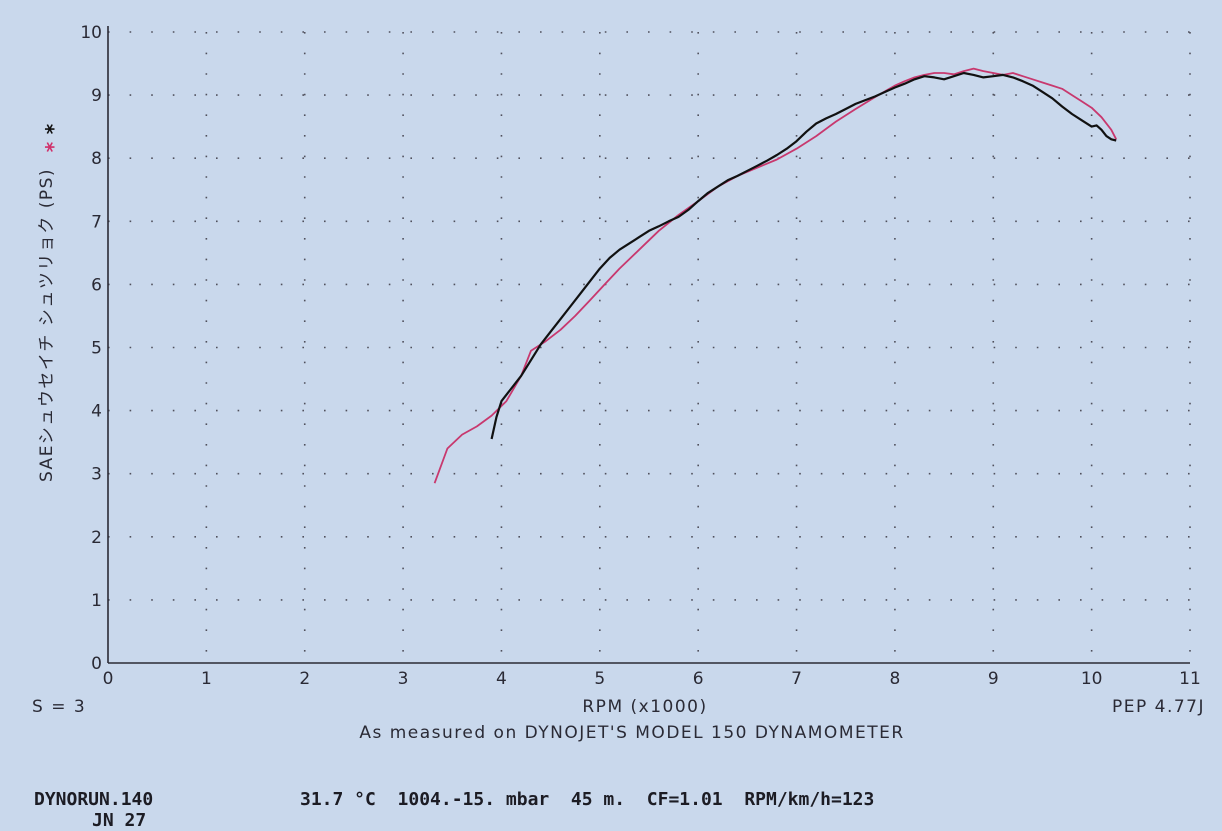 The height and width of the screenshot is (831, 1222). I want to click on y-tick-label: 1, so click(96, 601).